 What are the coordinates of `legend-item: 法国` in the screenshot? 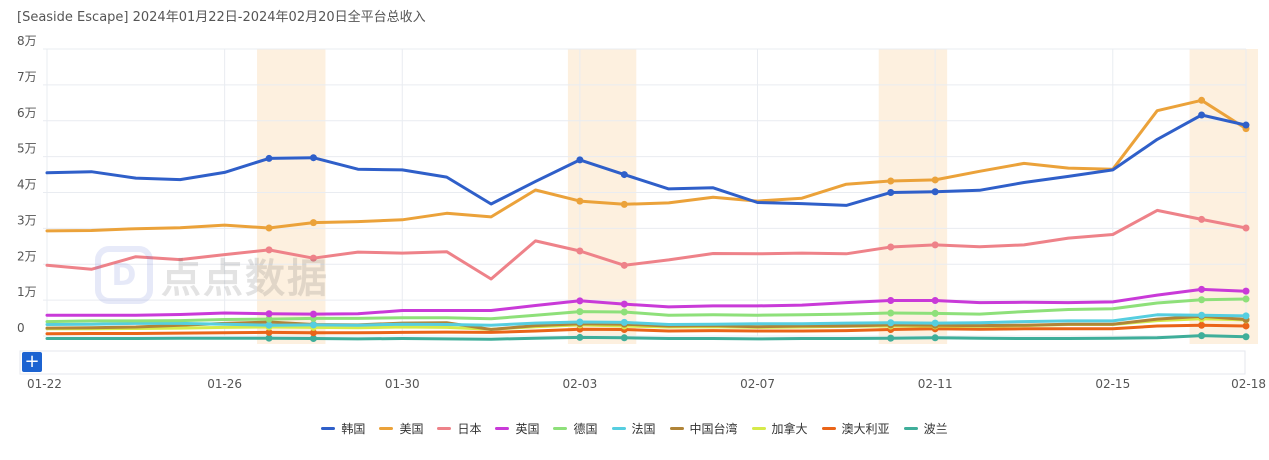 It's located at (633, 428).